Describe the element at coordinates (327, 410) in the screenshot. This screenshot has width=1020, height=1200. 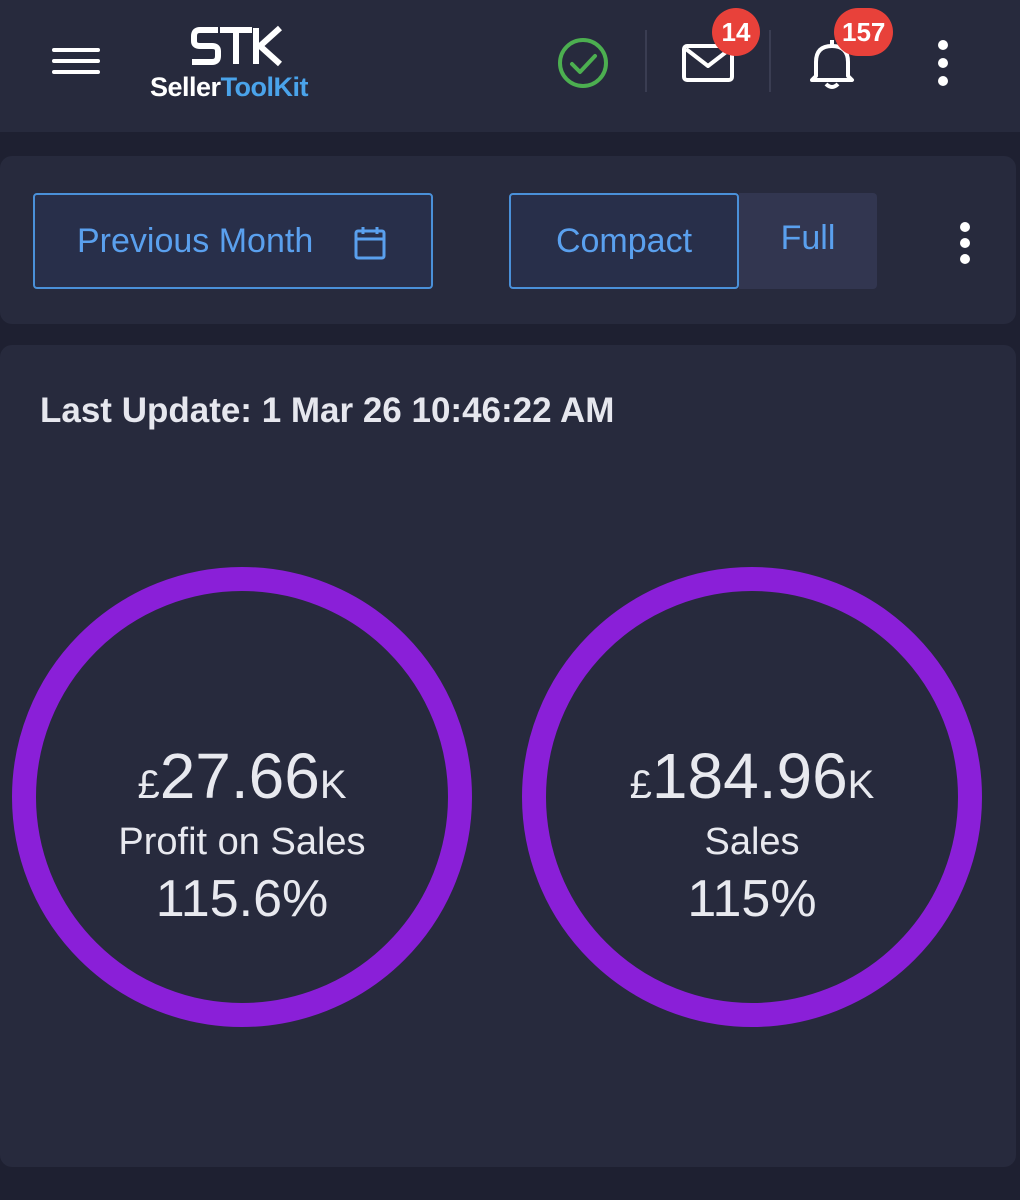
I see `last-update-text: Last Update: 1 Mar 26 10:46:22 AM` at that location.